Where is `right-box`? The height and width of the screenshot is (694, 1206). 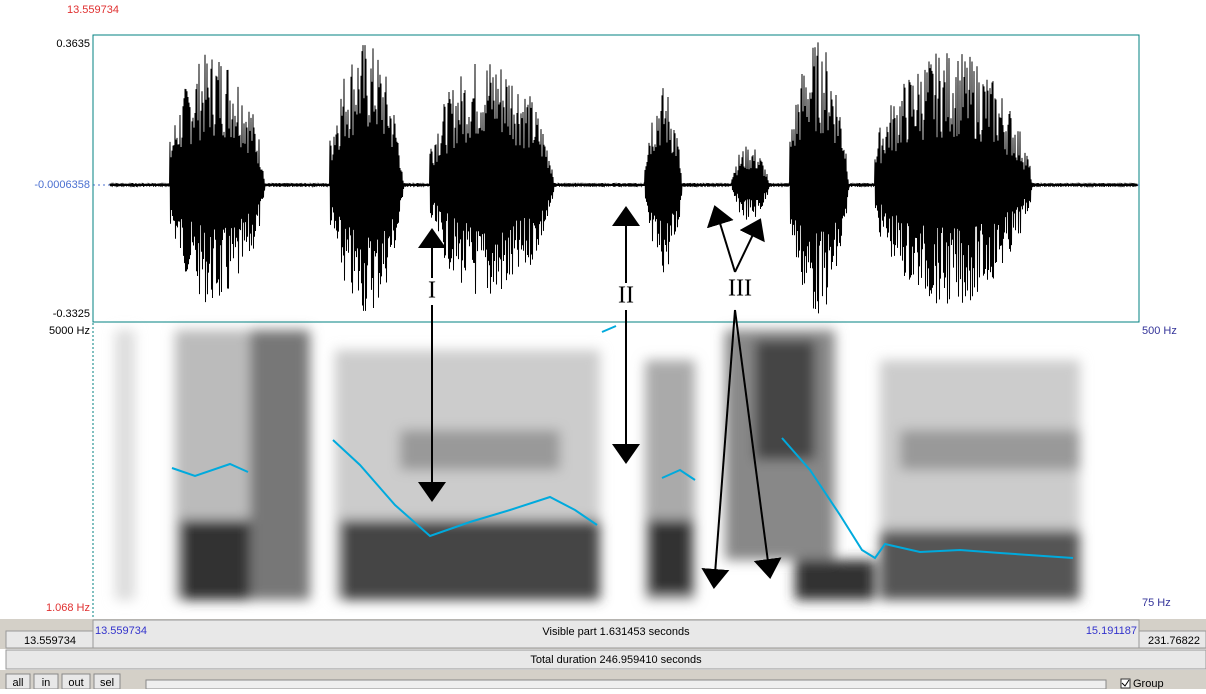 right-box is located at coordinates (1172, 639).